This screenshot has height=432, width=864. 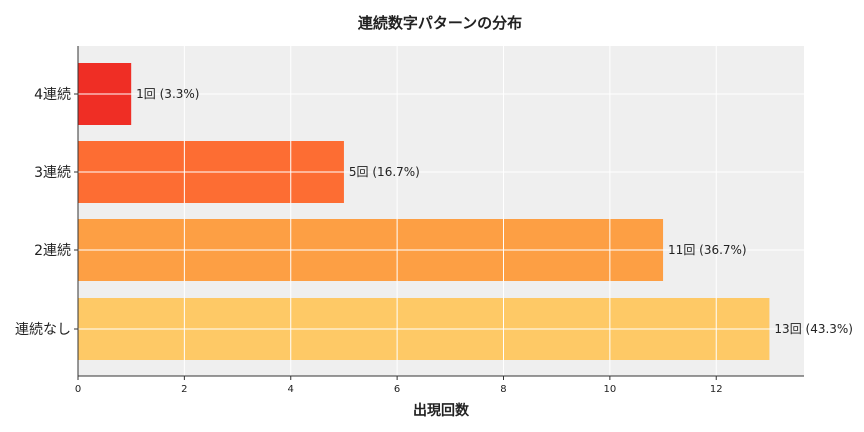 What do you see at coordinates (610, 389) in the screenshot?
I see `x-tick-label-5: 10` at bounding box center [610, 389].